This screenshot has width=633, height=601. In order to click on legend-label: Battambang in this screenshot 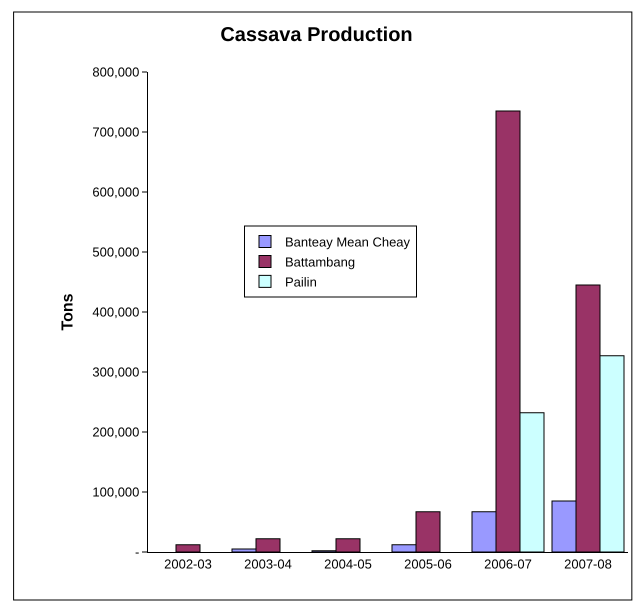, I will do `click(320, 262)`.